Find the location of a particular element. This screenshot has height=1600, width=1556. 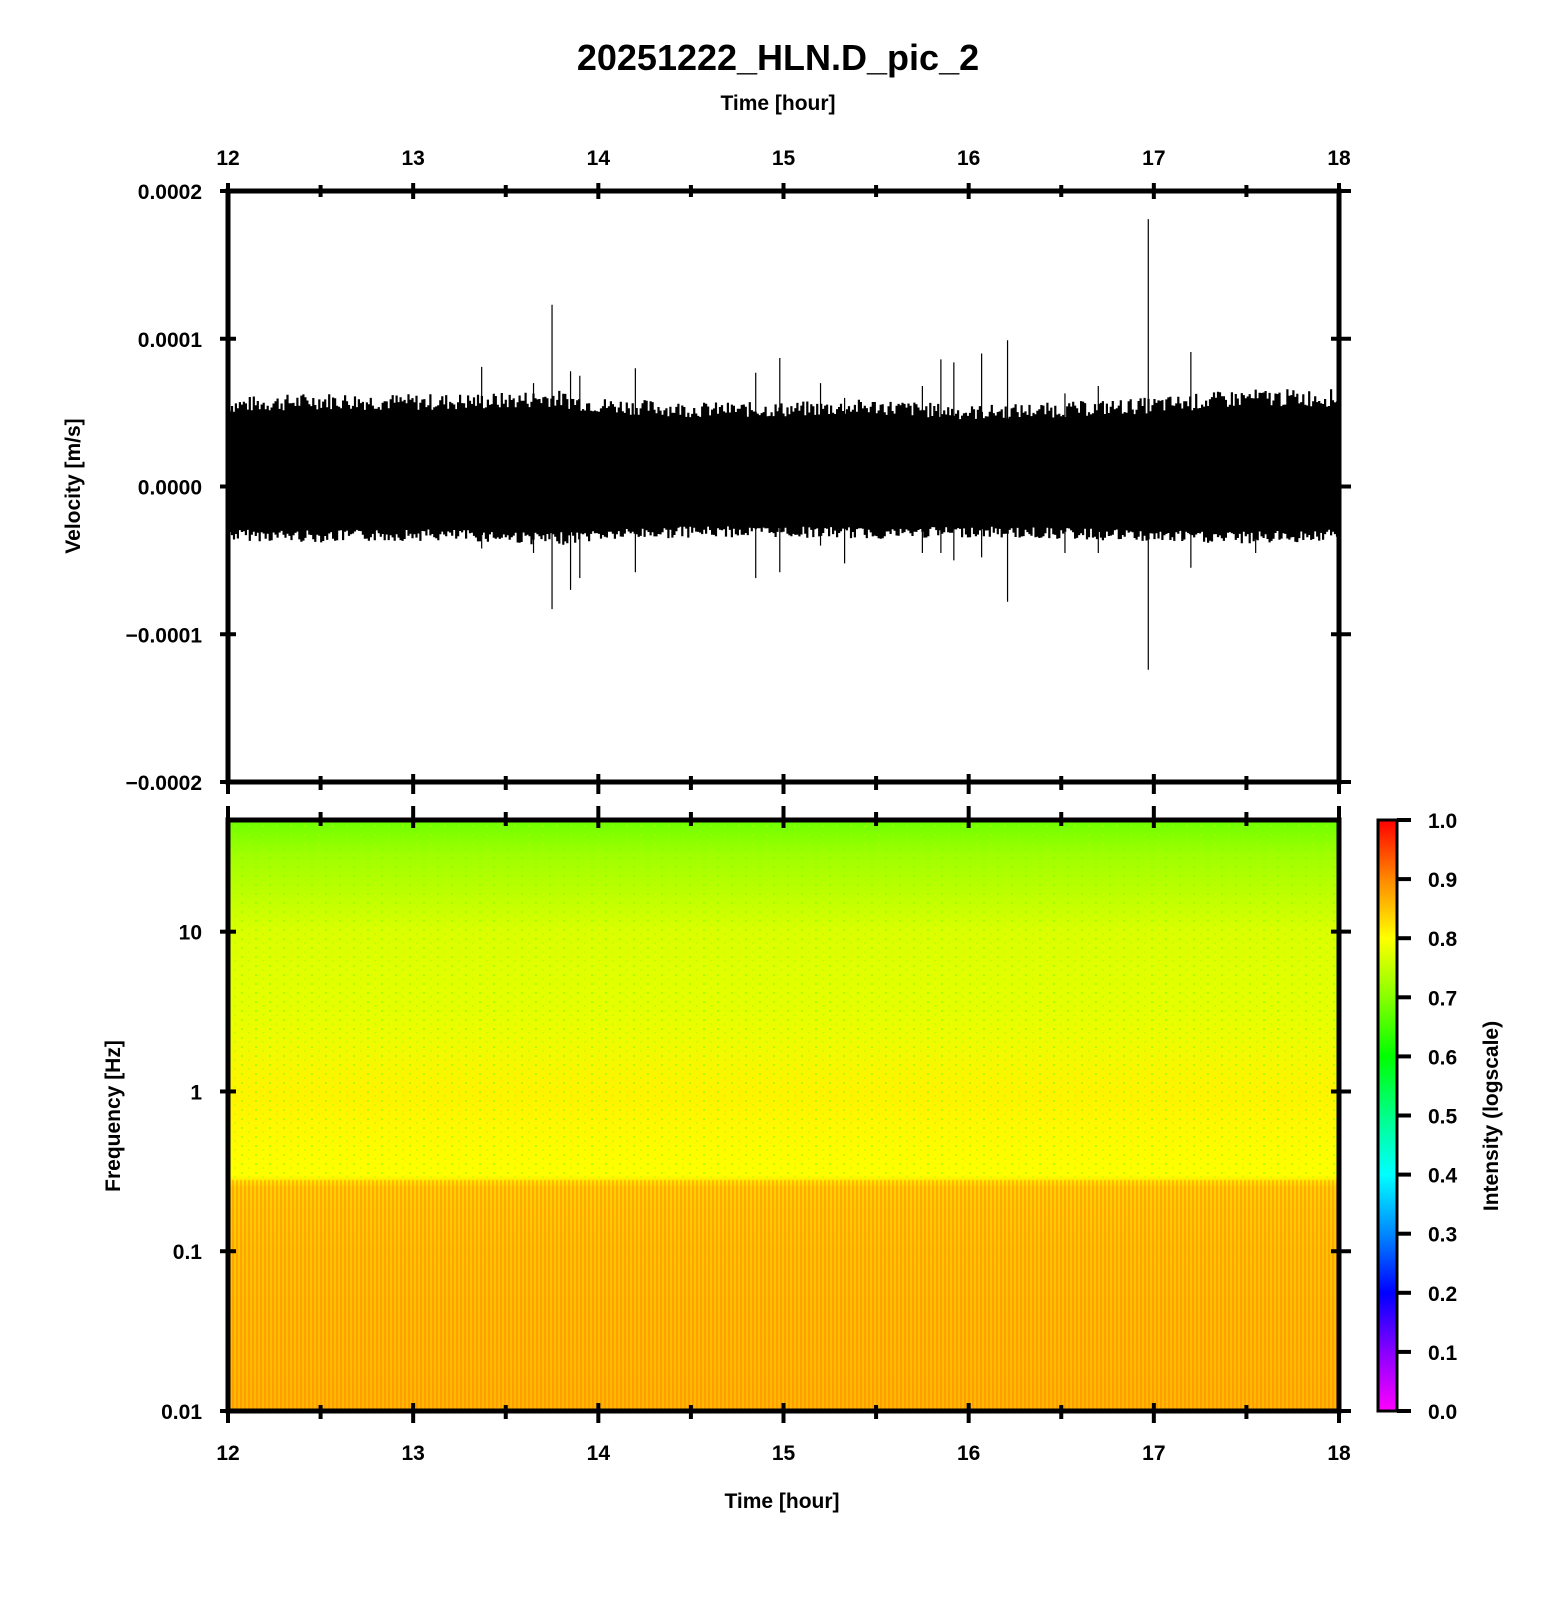

spectrogram-y-tick-label: 0.01 is located at coordinates (181, 1412).